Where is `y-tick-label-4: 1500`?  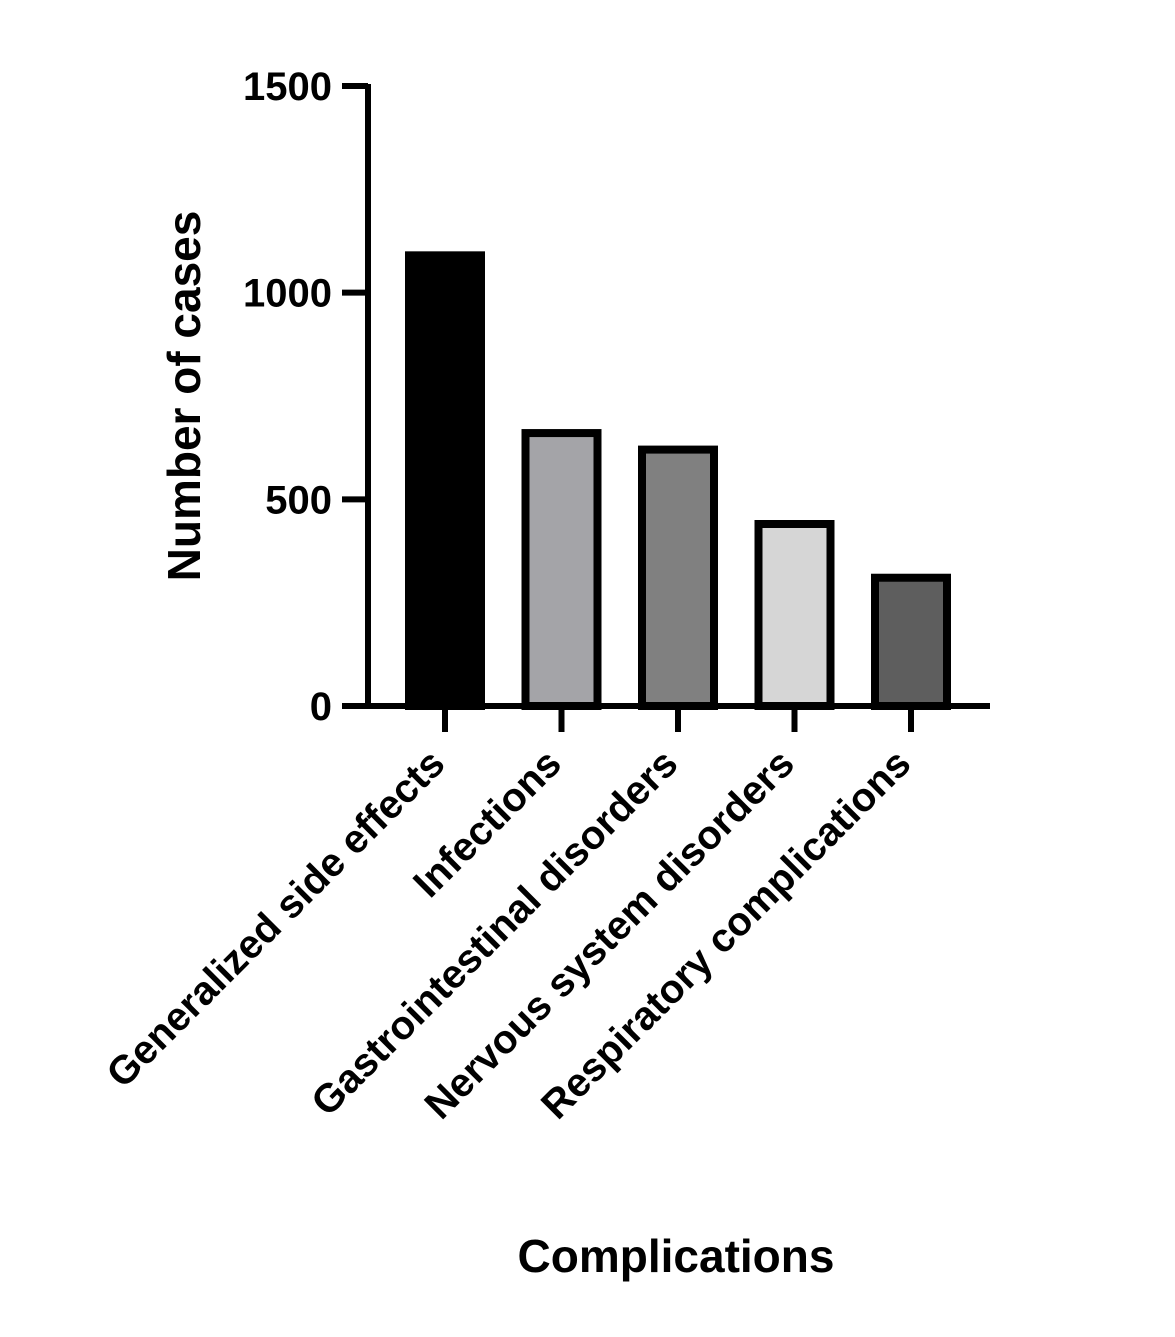 y-tick-label-4: 1500 is located at coordinates (287, 87).